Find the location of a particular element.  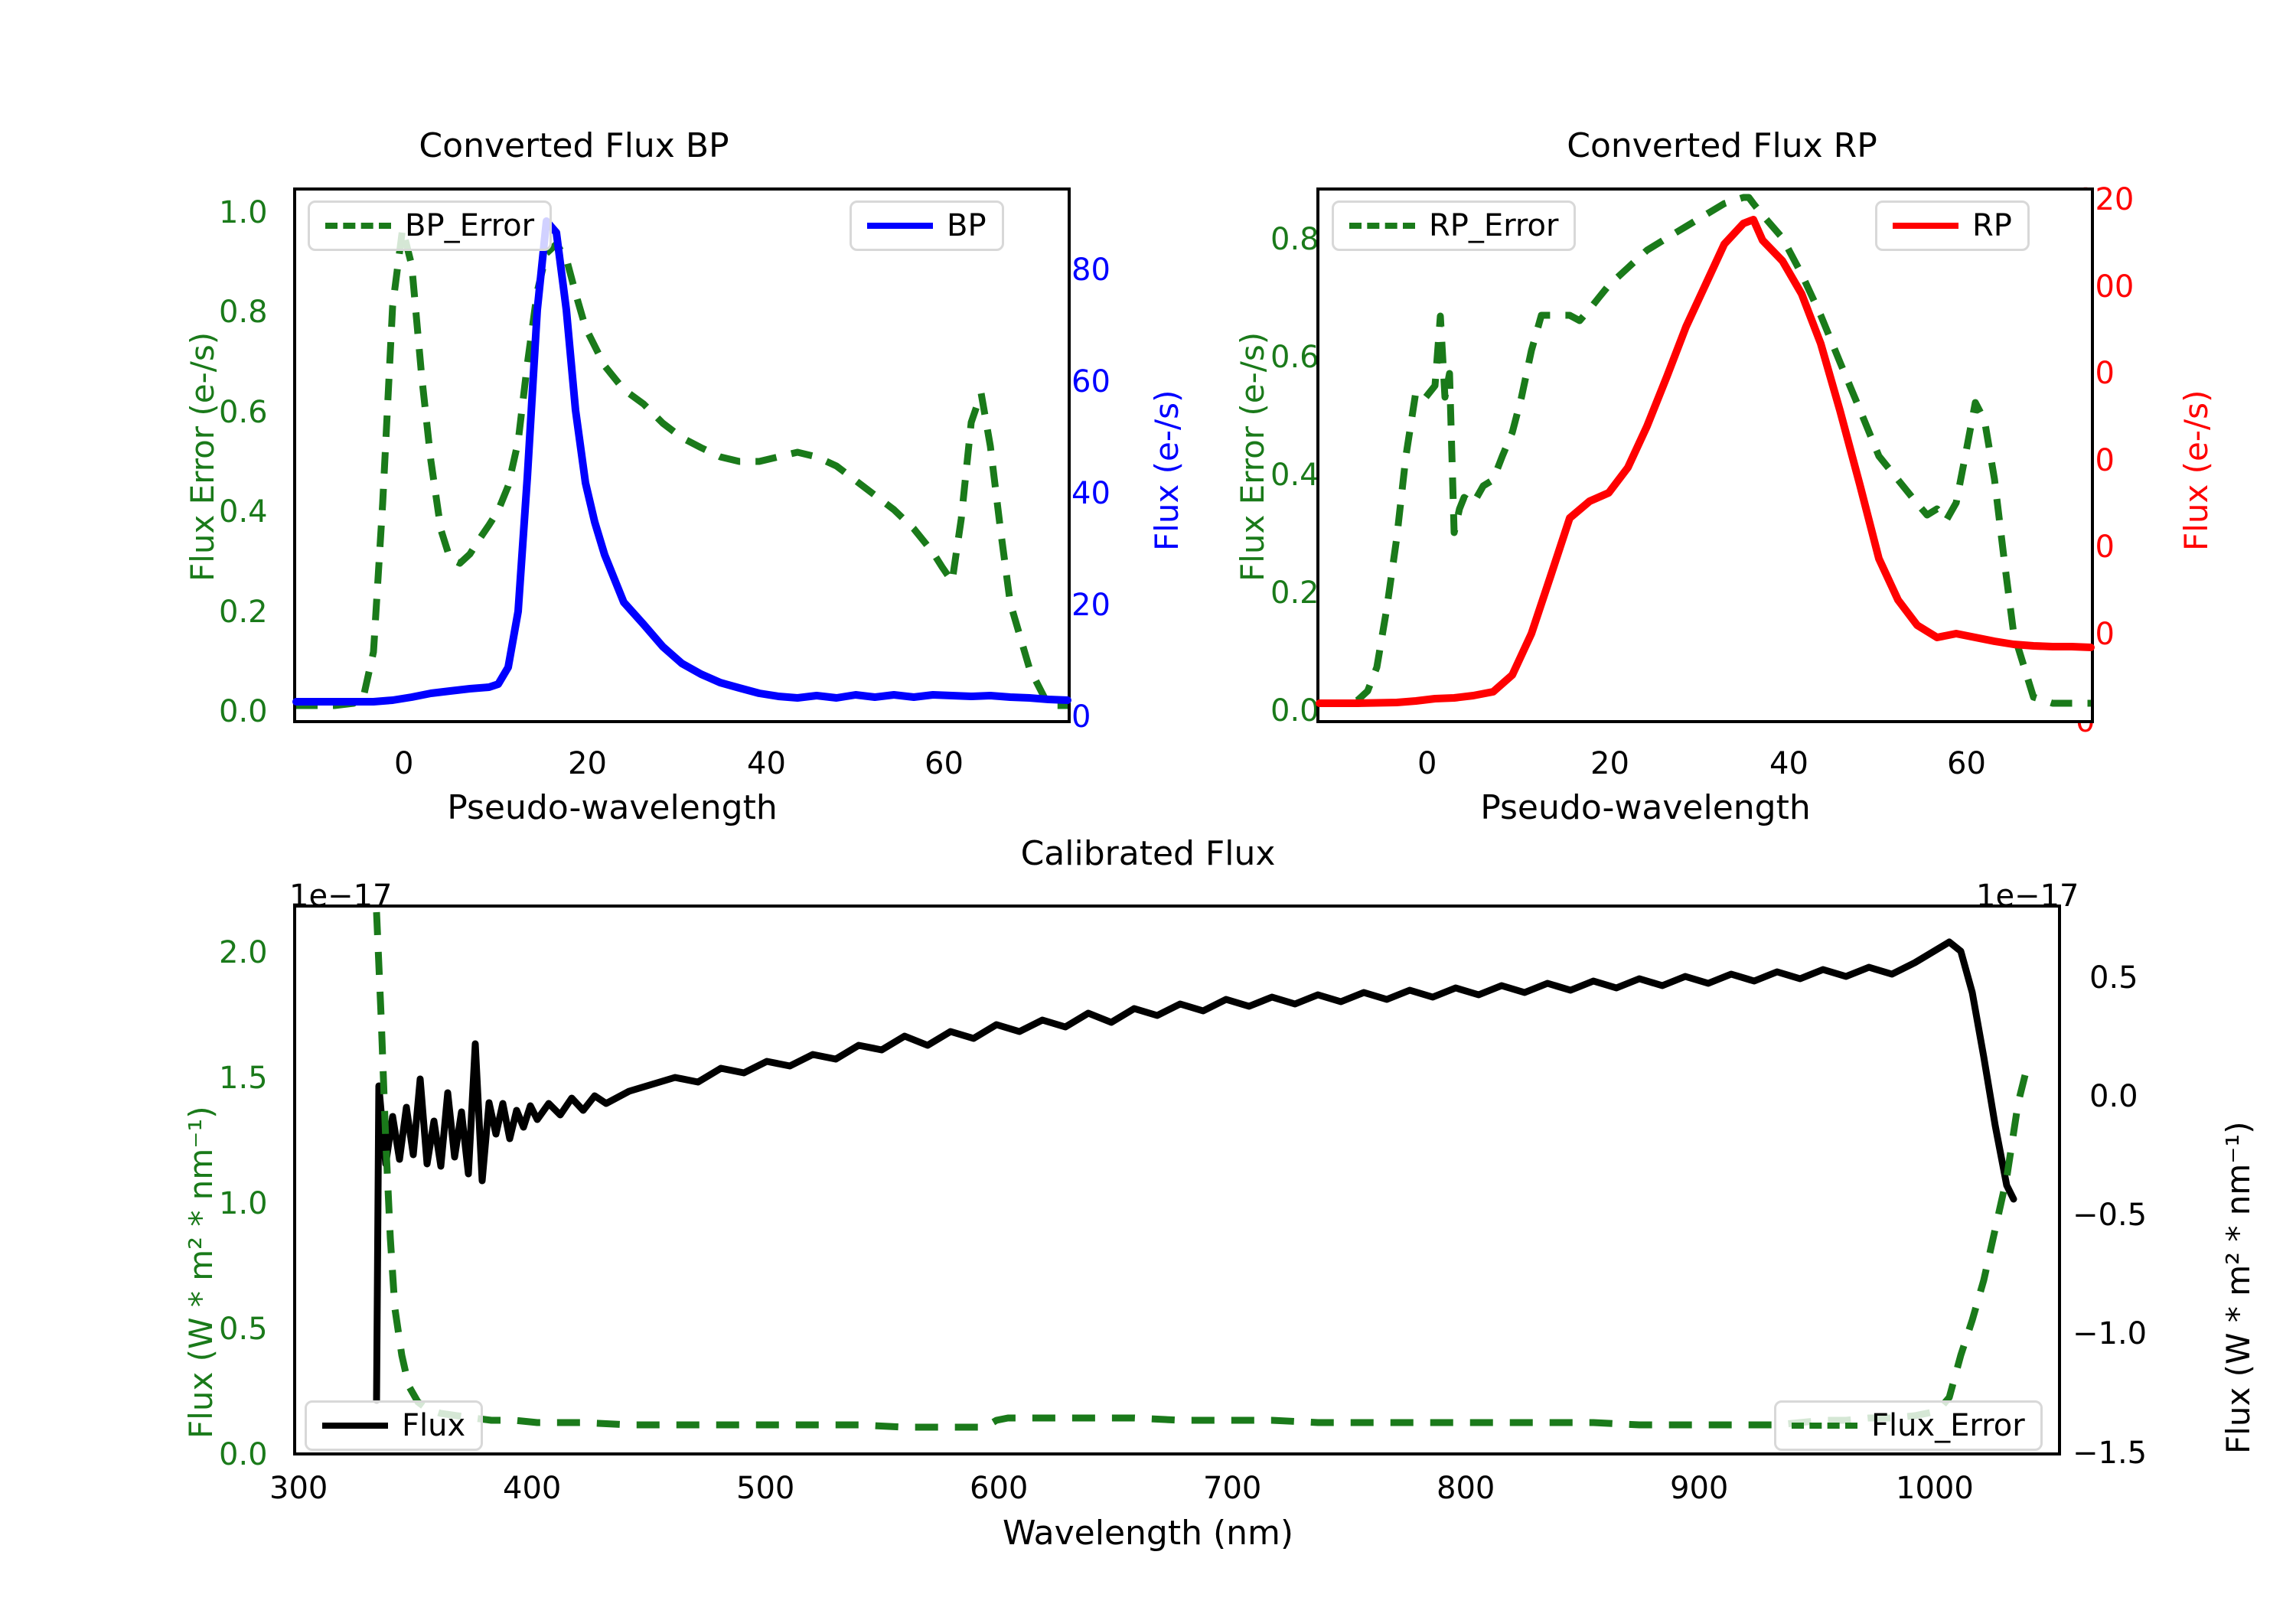

calibrated-x-axis-label: Wavelength (nm) is located at coordinates (1148, 1533).